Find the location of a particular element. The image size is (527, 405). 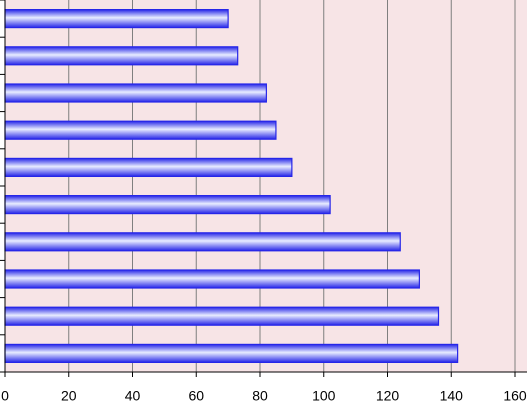

x-tick-label: 140 is located at coordinates (452, 396).